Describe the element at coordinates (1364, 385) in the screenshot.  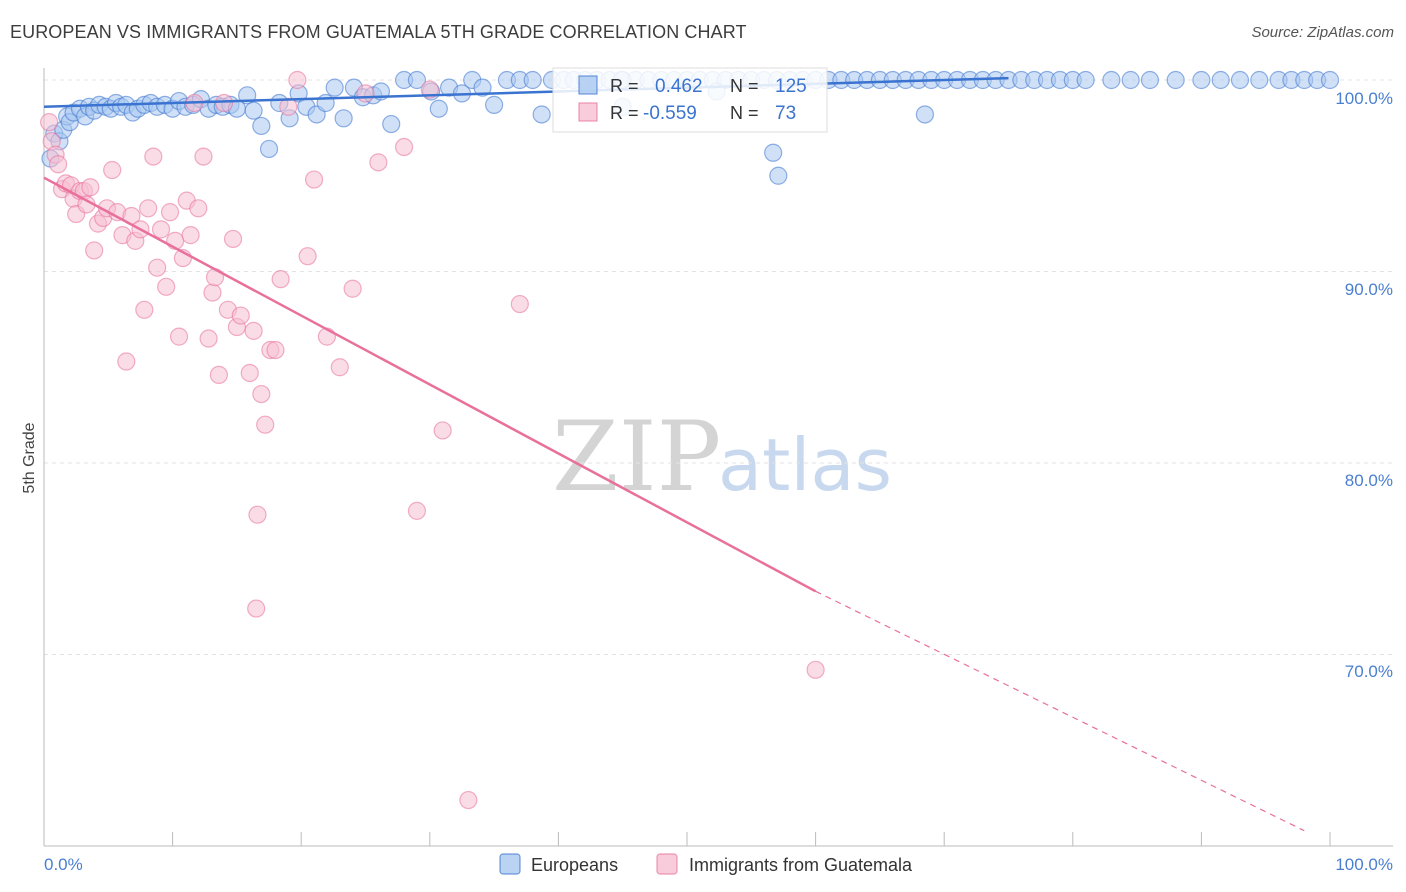
I see `y-tick-labels: 100.0% 90.0% 80.0% 70.0%` at that location.